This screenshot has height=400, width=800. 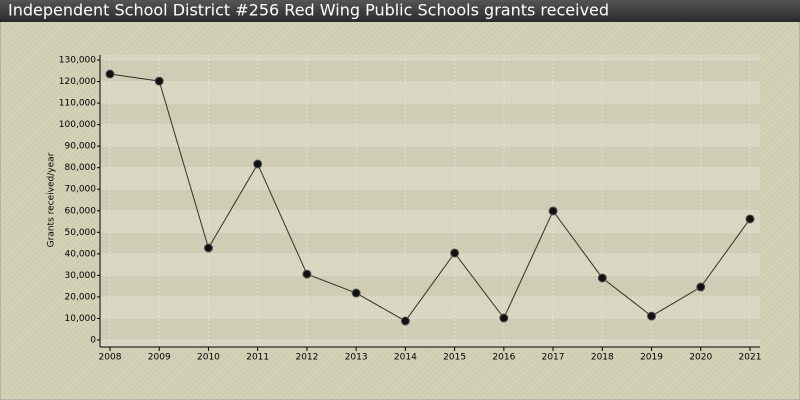 I want to click on y-tick-label: 20,000, so click(x=81, y=297).